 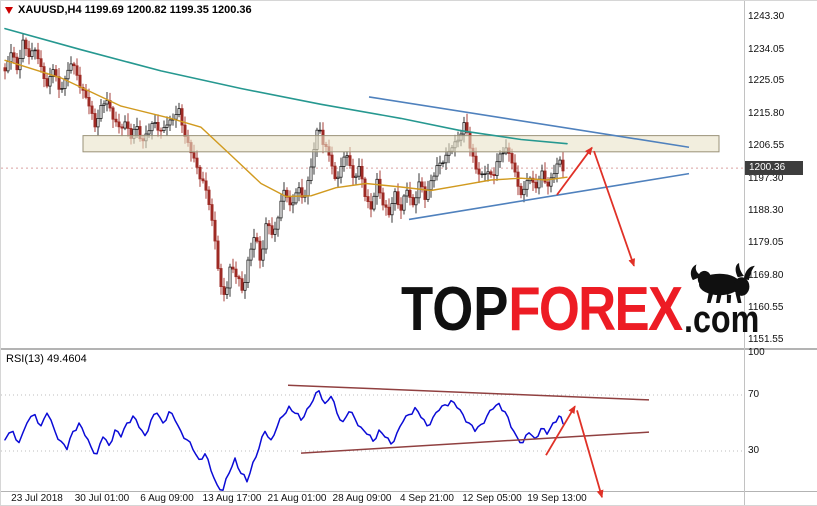 I want to click on trendline-lower, so click(x=549, y=196).